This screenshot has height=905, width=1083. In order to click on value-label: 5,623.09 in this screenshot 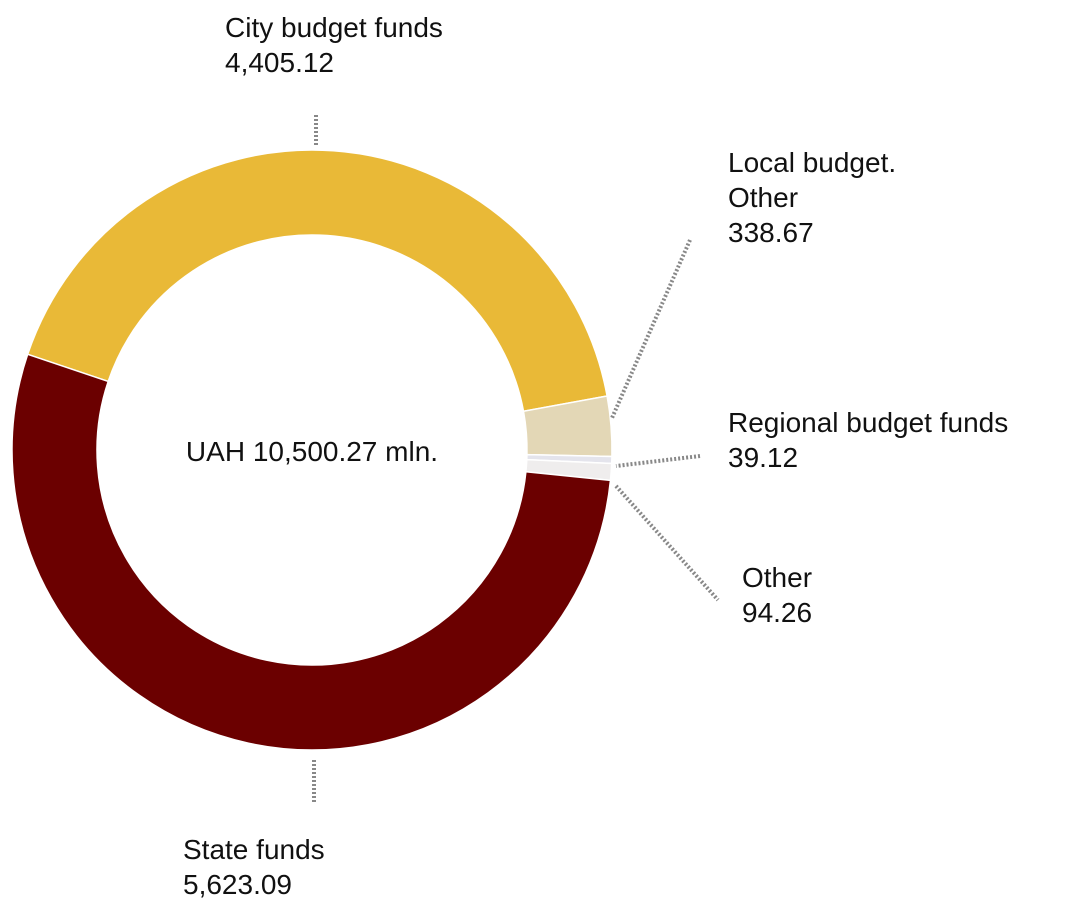, I will do `click(237, 884)`.